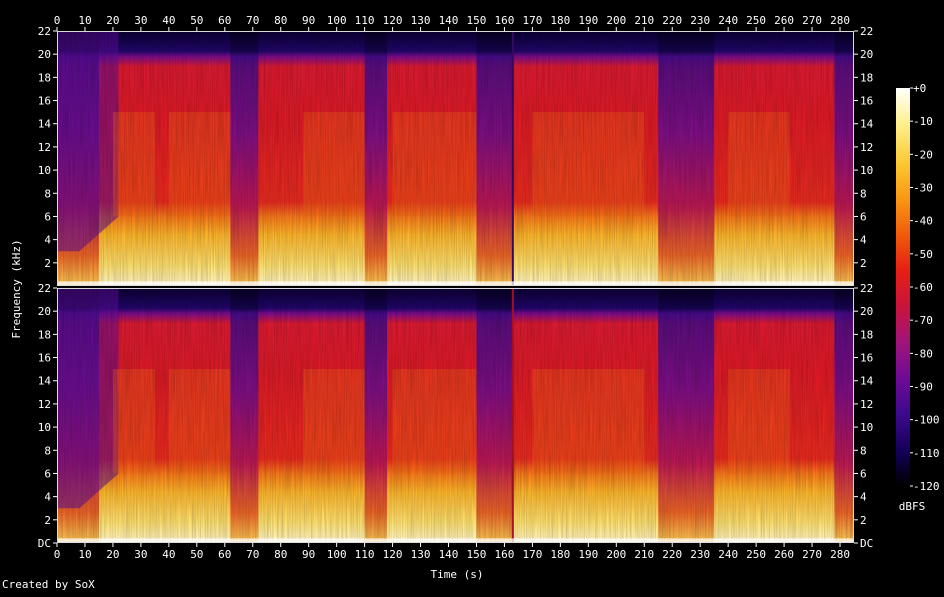 The width and height of the screenshot is (944, 597). What do you see at coordinates (784, 20) in the screenshot?
I see `x-tick-label: 260` at bounding box center [784, 20].